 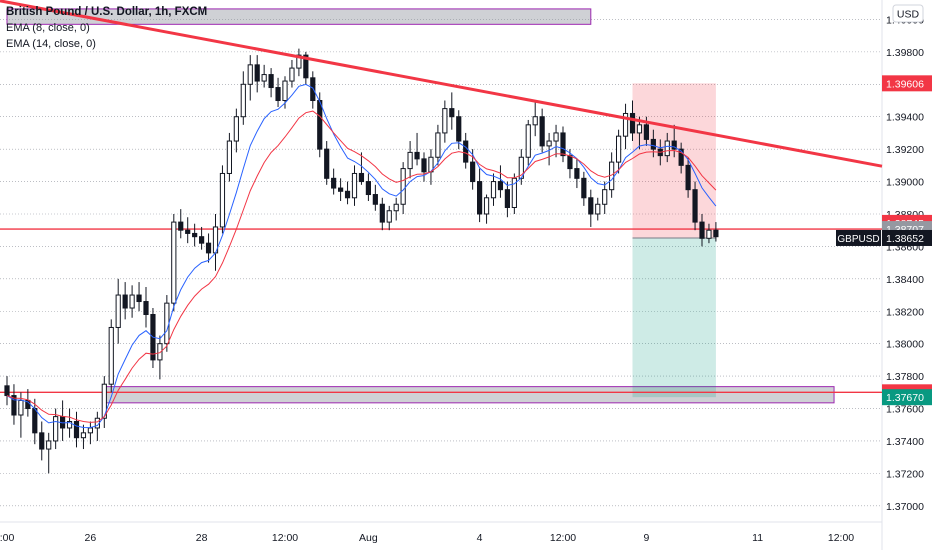 I want to click on time-axis: :00 26 28 12:00 Aug 4 12:00 9 11 12:00, so click(x=427, y=538).